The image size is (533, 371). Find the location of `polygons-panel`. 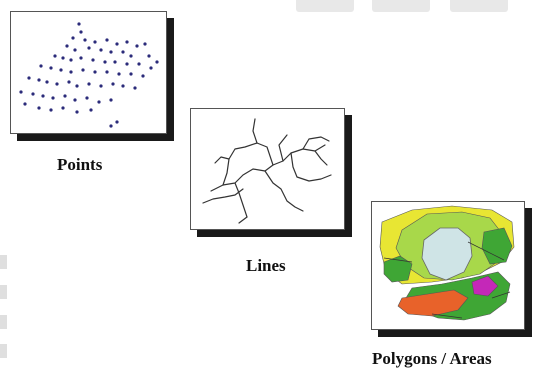

polygons-panel is located at coordinates (448, 265).